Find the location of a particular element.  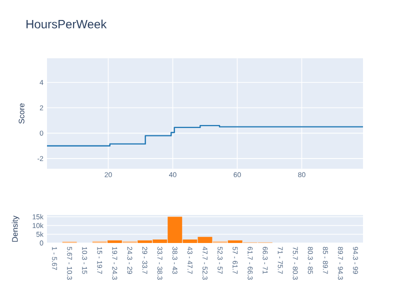

y-axis-title: Score is located at coordinates (21, 113).